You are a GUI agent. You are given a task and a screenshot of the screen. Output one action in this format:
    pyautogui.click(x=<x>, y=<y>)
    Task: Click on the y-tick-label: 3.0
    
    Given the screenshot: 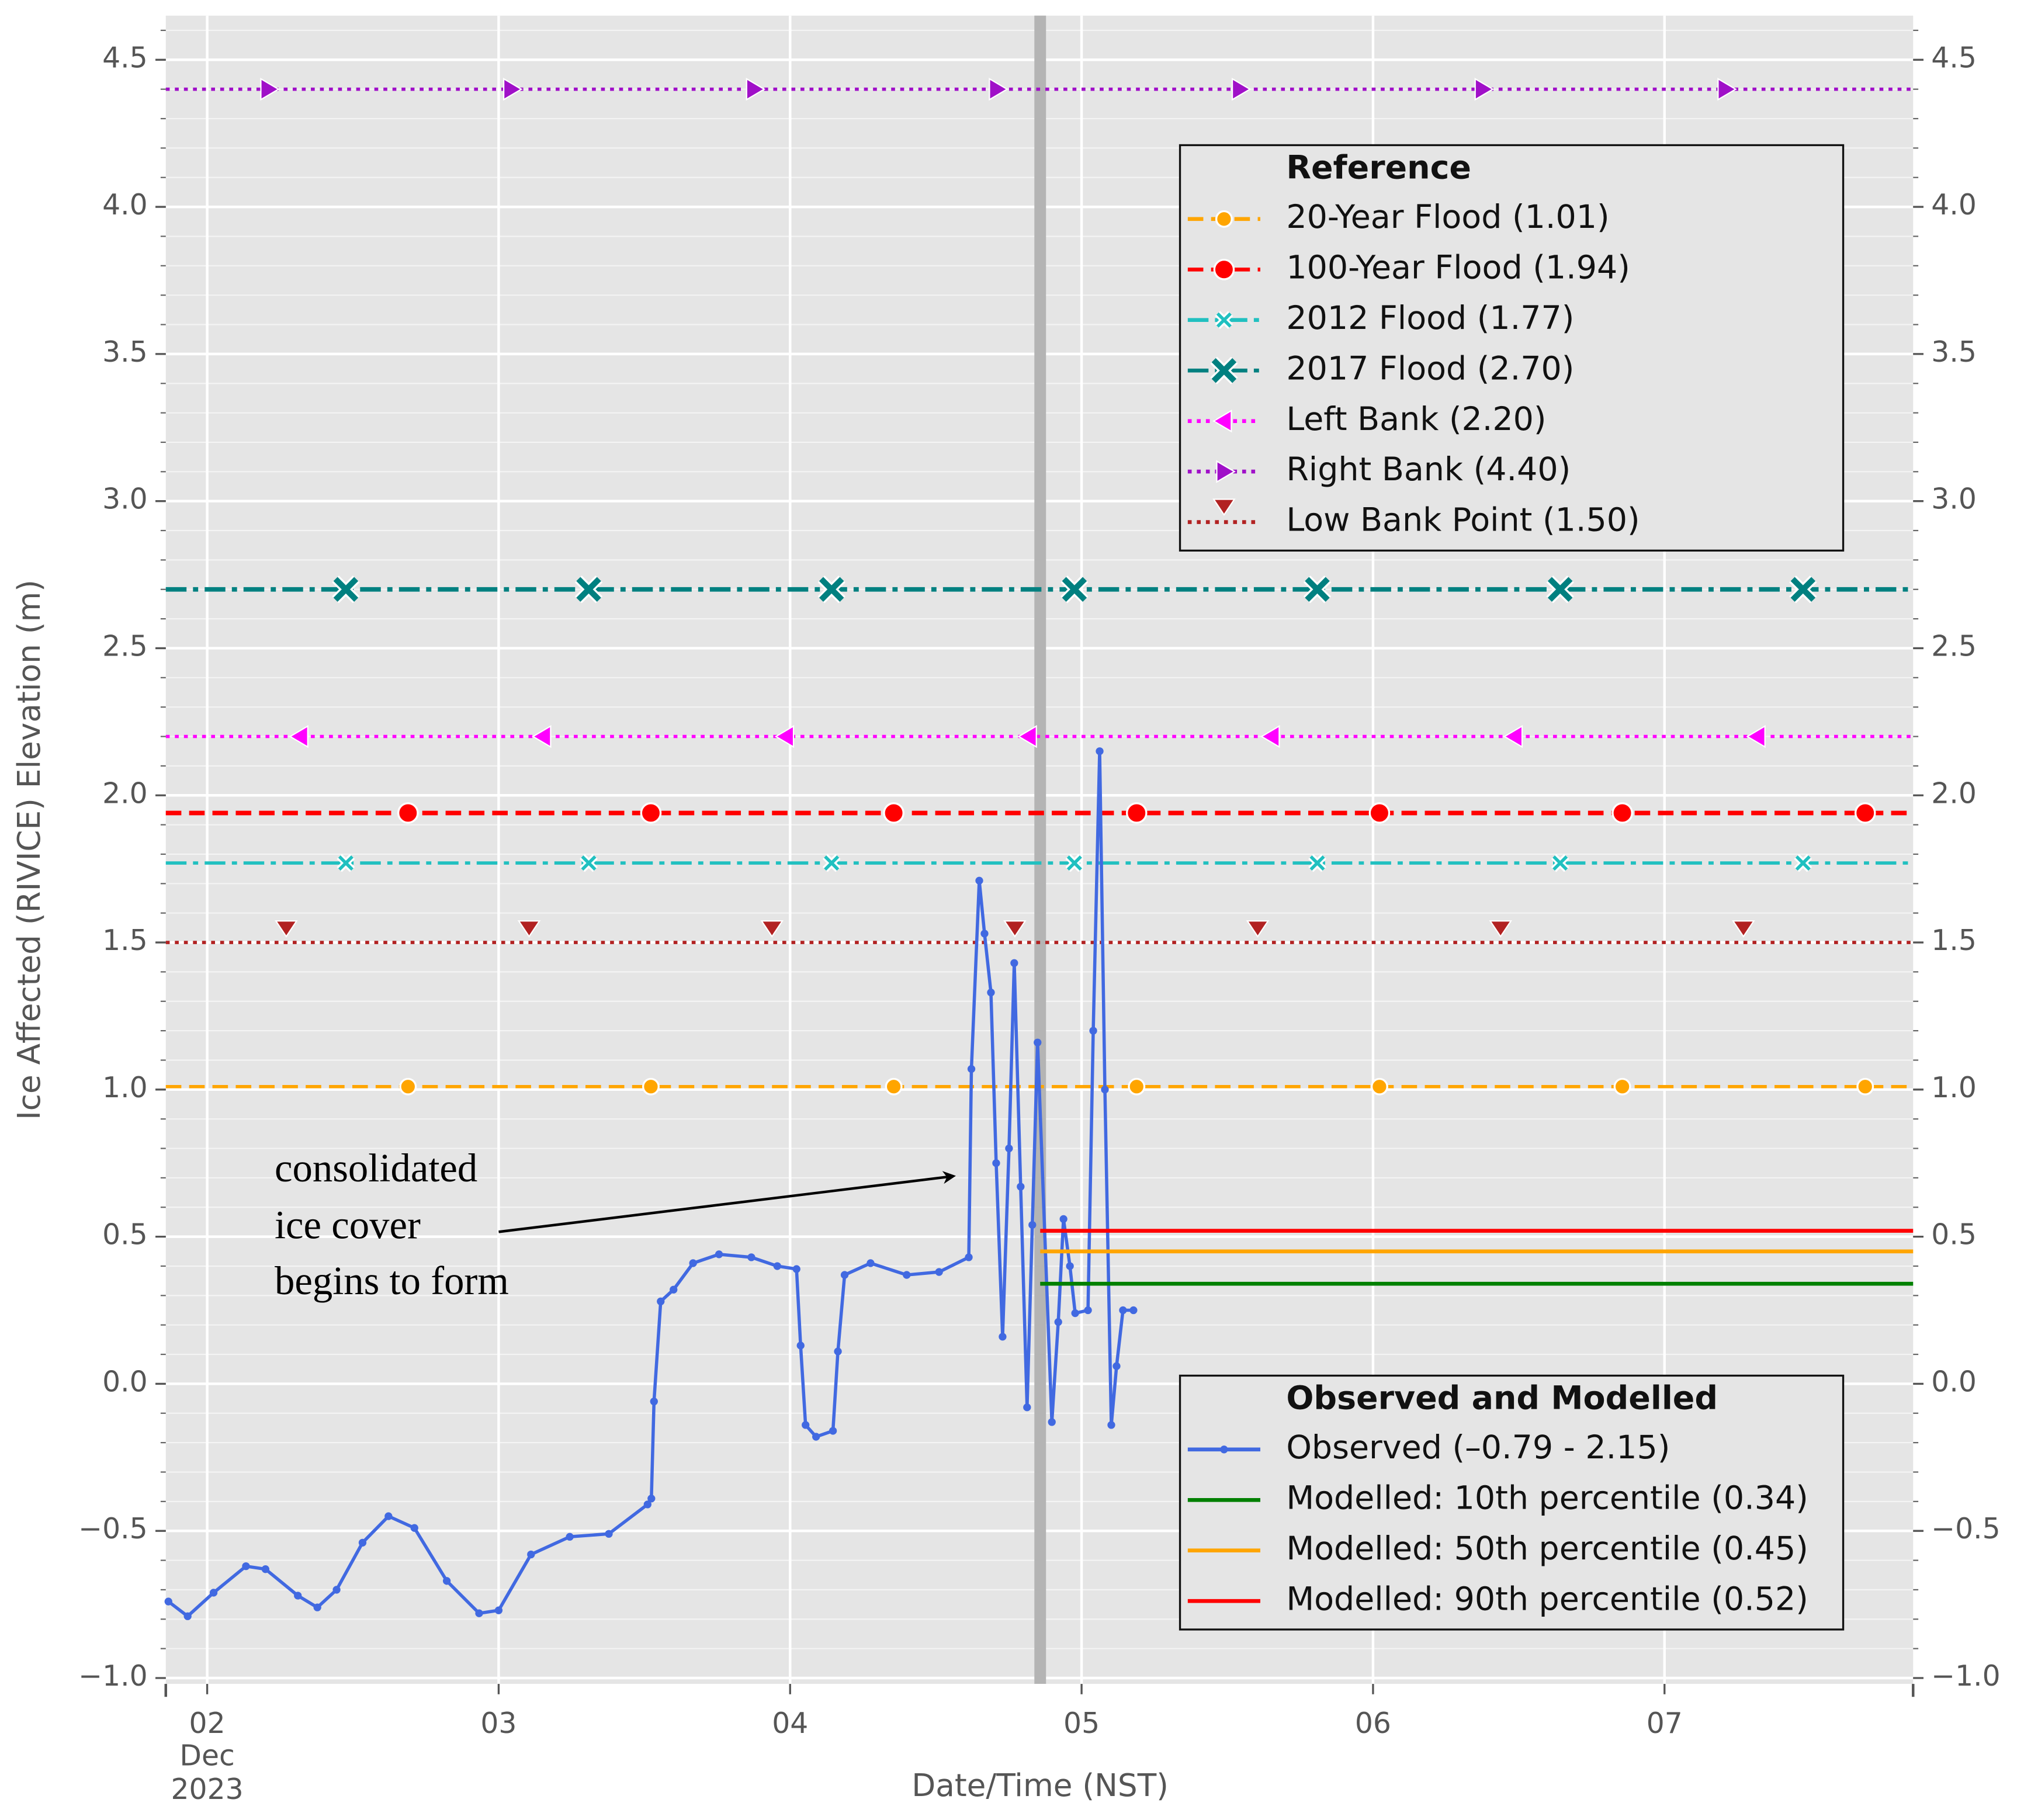 What is the action you would take?
    pyautogui.click(x=125, y=499)
    